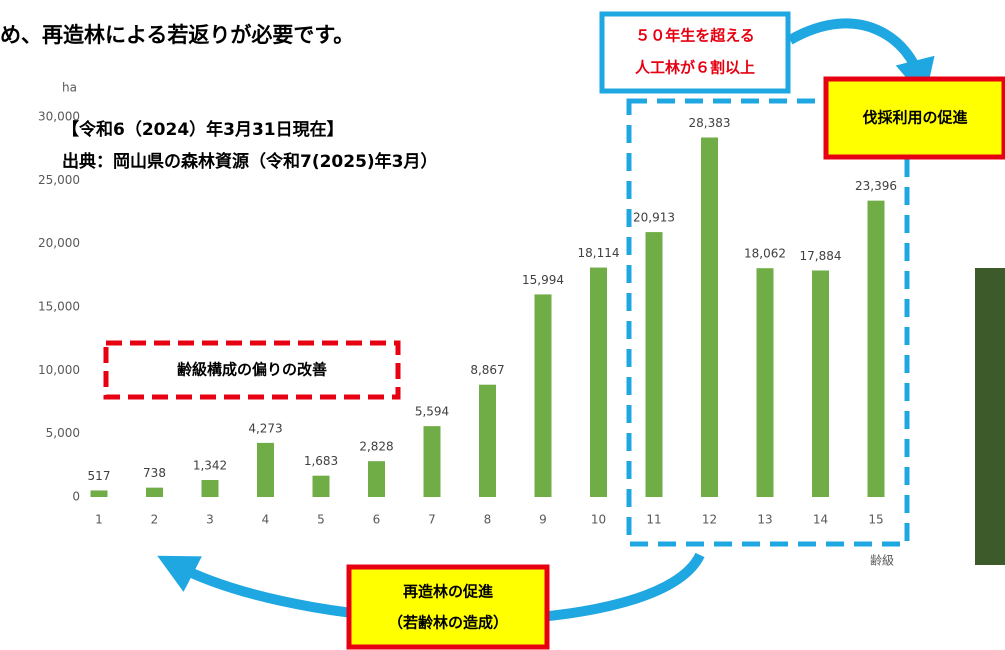  Describe the element at coordinates (710, 123) in the screenshot. I see `value-label: 28,383` at that location.